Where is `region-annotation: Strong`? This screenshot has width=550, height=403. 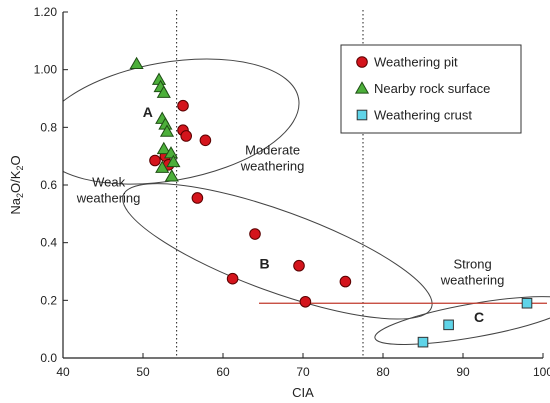
region-annotation: Strong is located at coordinates (472, 264).